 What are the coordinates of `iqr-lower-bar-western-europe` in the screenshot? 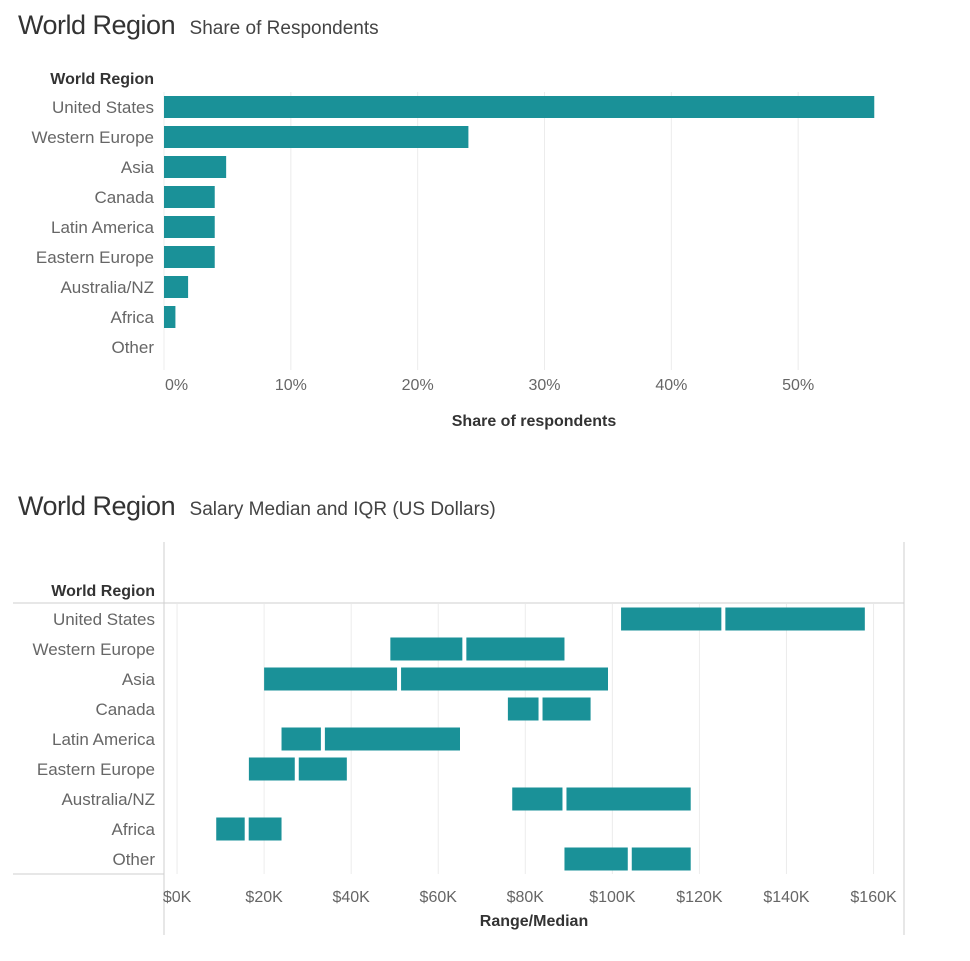 It's located at (426, 649).